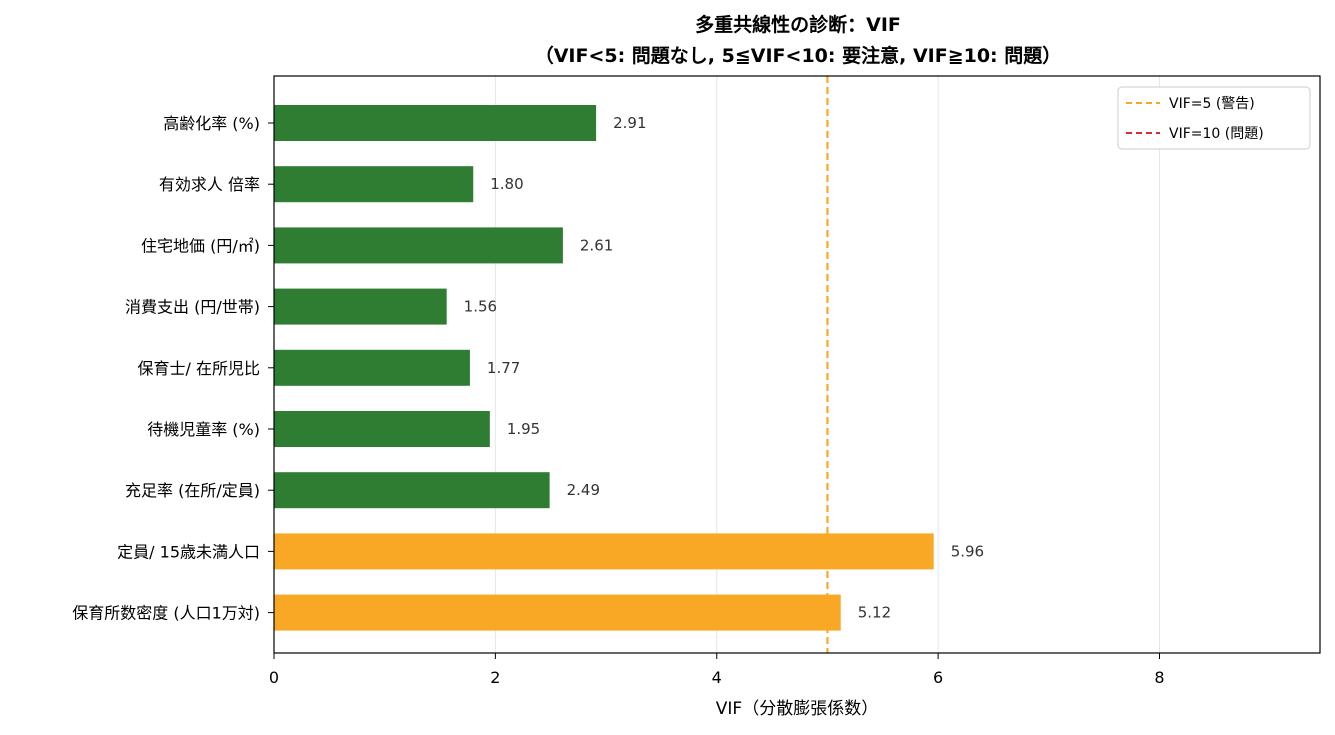 The height and width of the screenshot is (735, 1335). I want to click on legend-label-vif10: VIF=10 (問題), so click(1216, 134).